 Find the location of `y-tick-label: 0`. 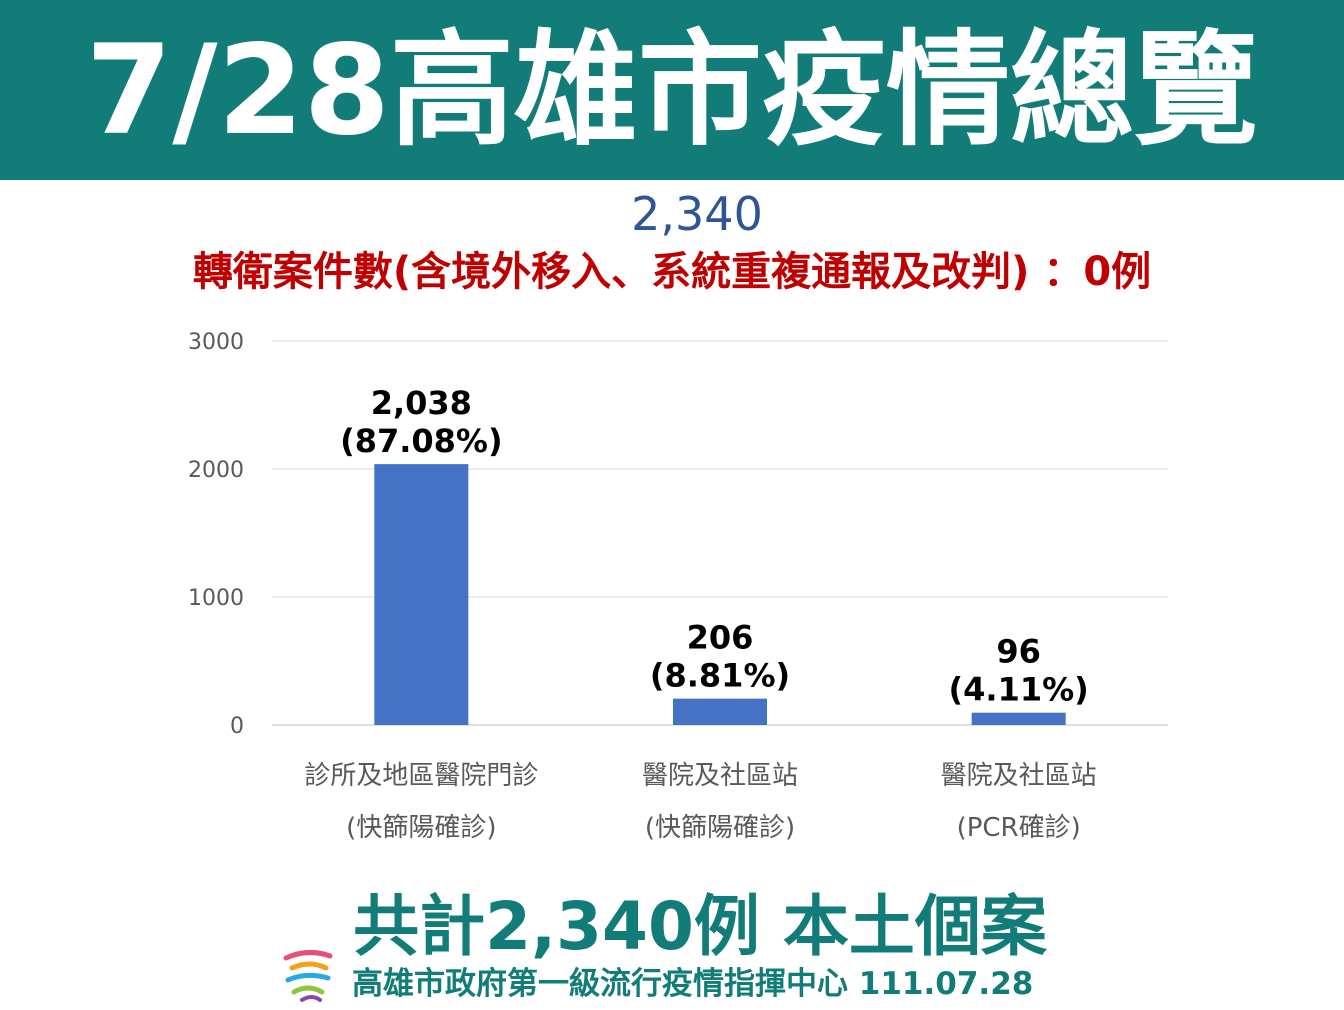

y-tick-label: 0 is located at coordinates (237, 726).